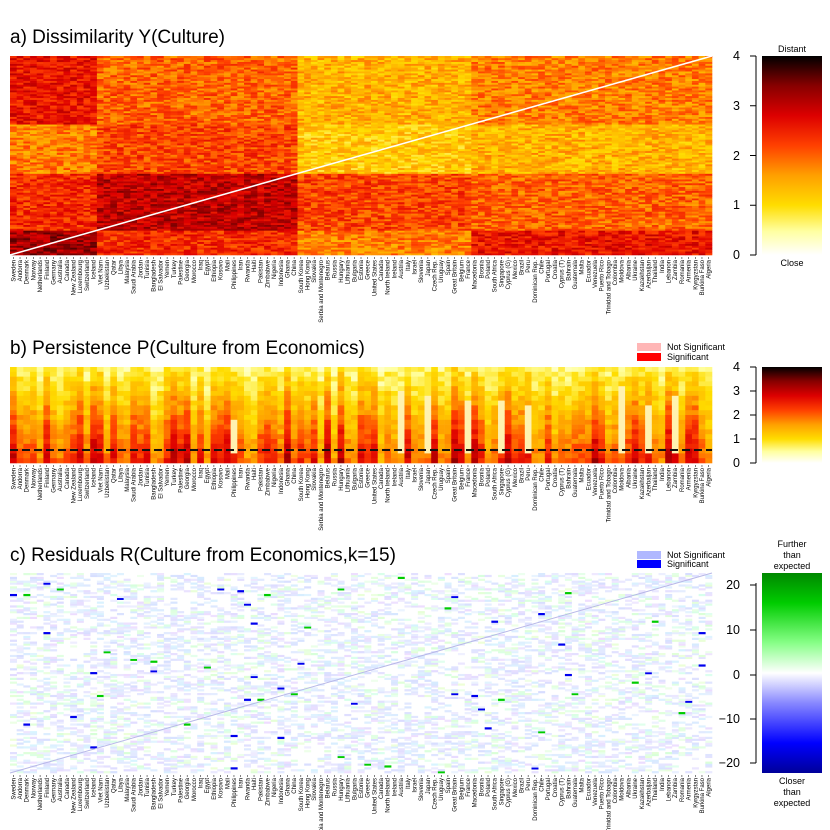  I want to click on colorbar-b-tick-3: 3, so click(736, 391).